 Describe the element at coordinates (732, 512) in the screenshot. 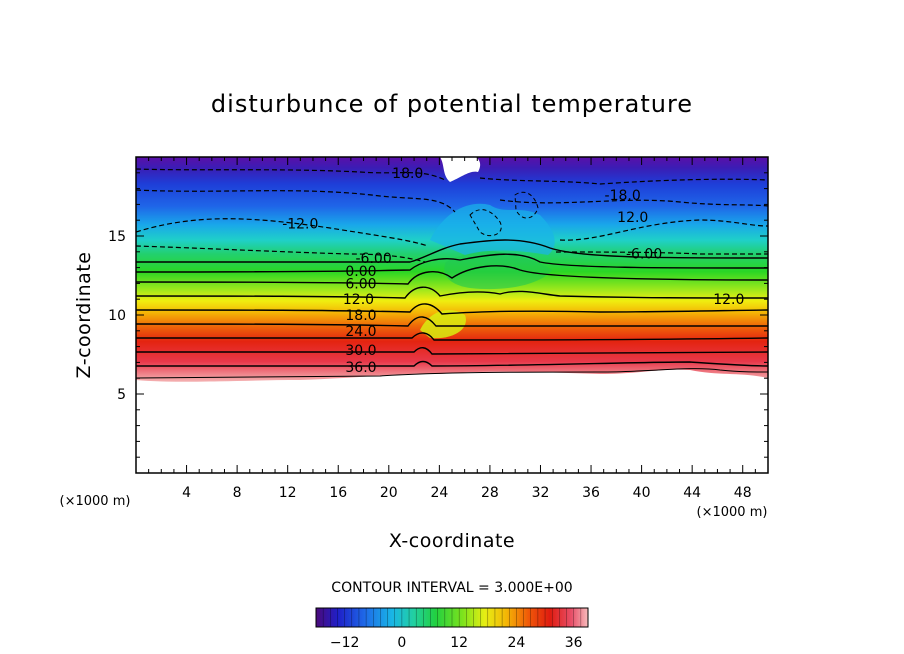

I see `x-unit-label-right: (×1000 m)` at that location.